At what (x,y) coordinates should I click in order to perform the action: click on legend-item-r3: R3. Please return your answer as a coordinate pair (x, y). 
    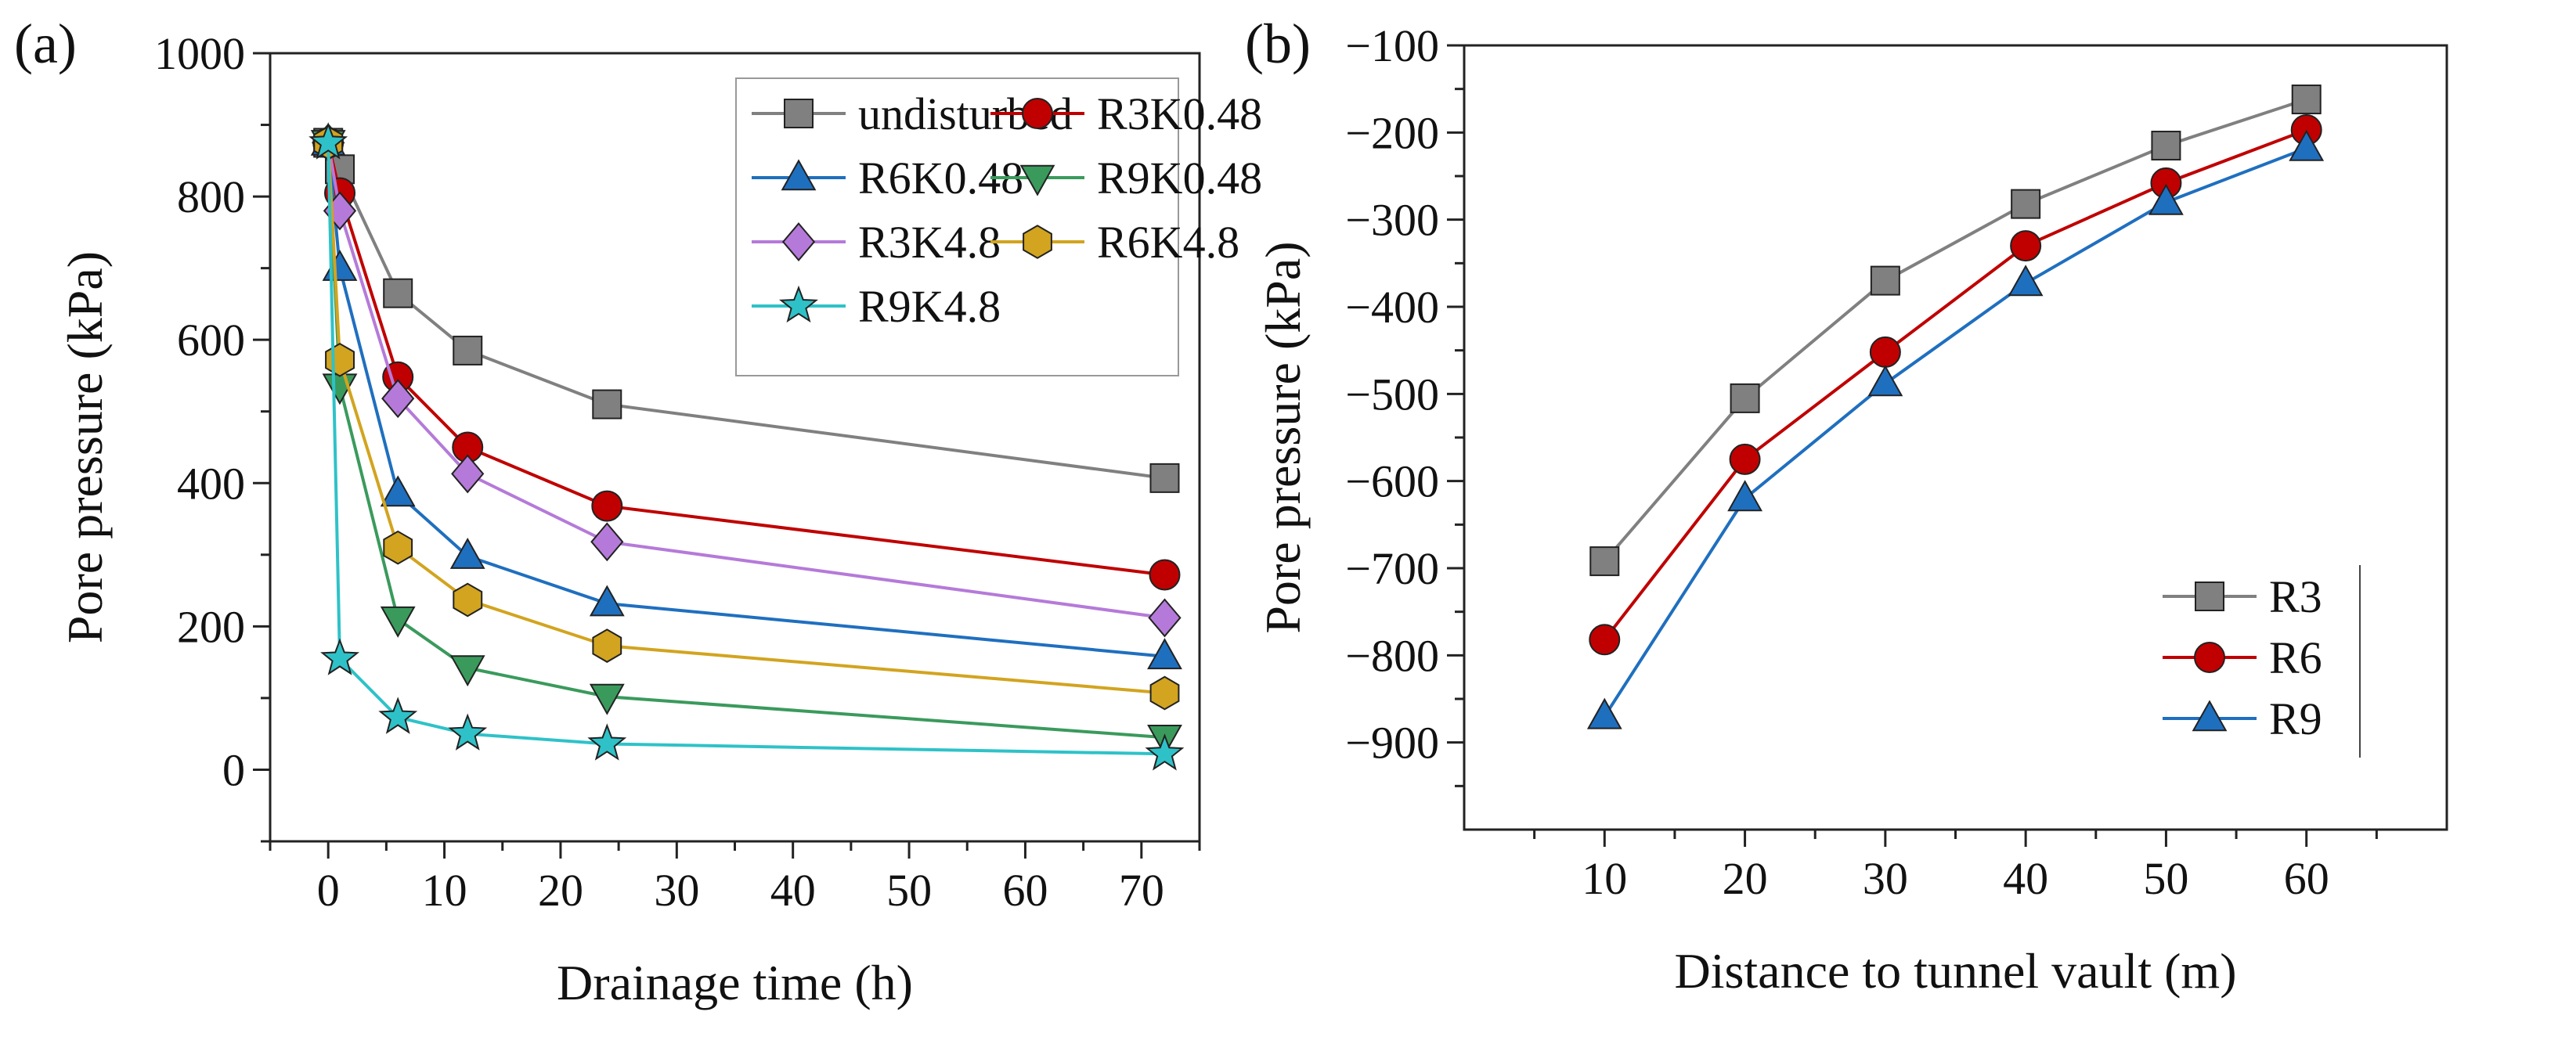
    Looking at the image, I should click on (2242, 597).